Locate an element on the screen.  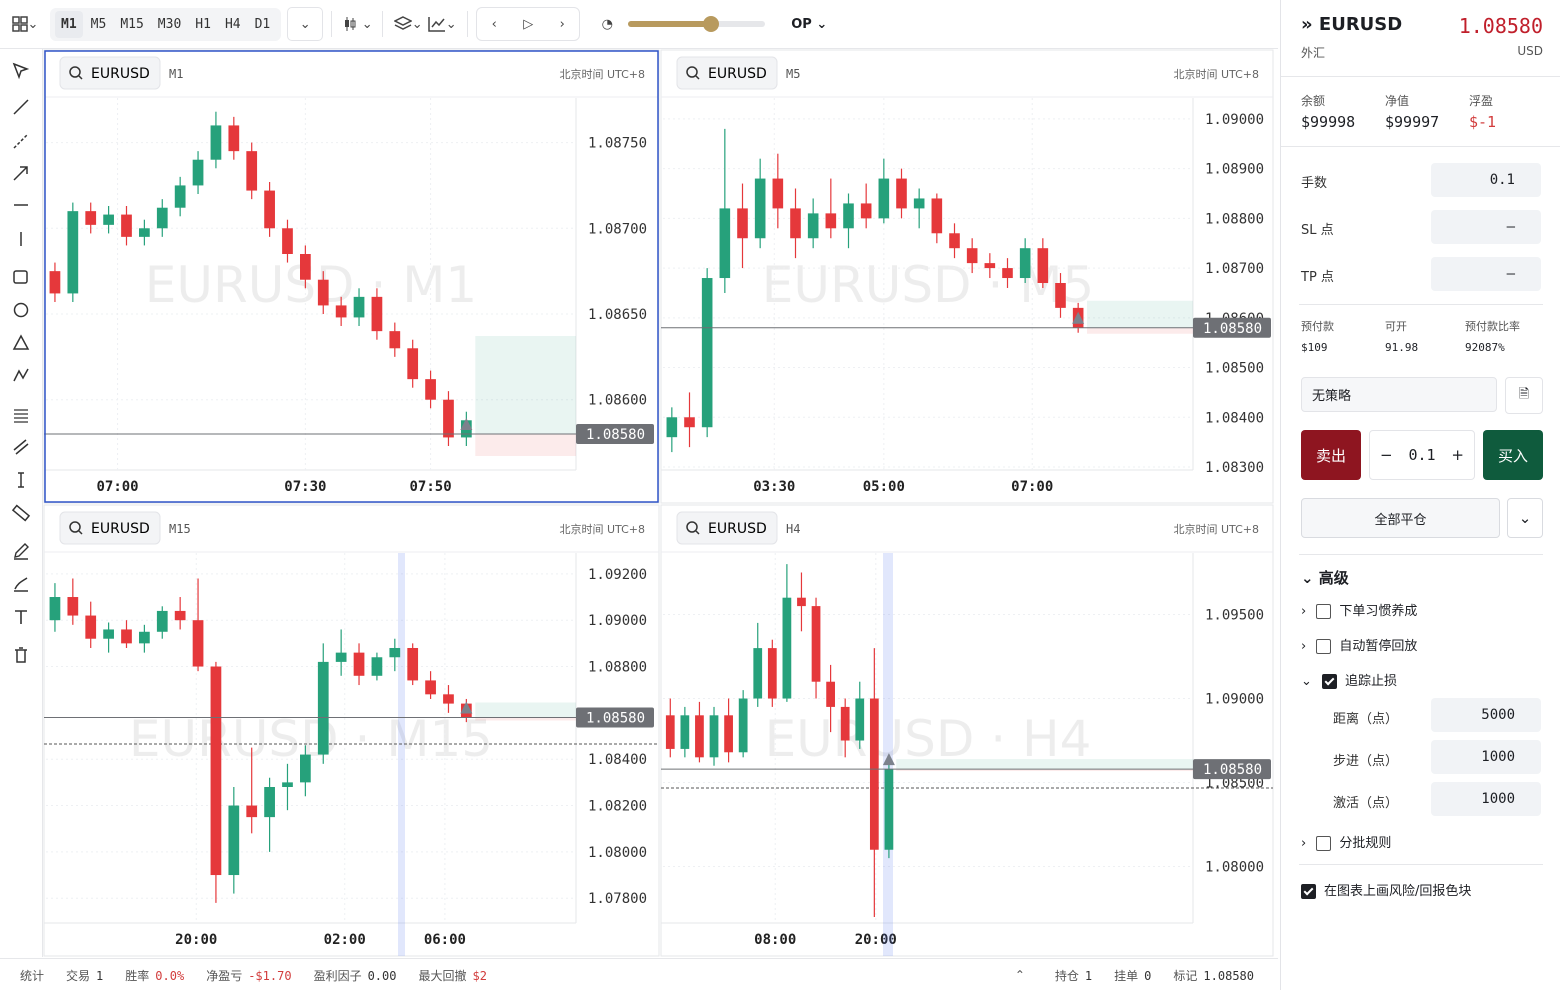
stat: 最大回撤 $2 is located at coordinates (452, 975).